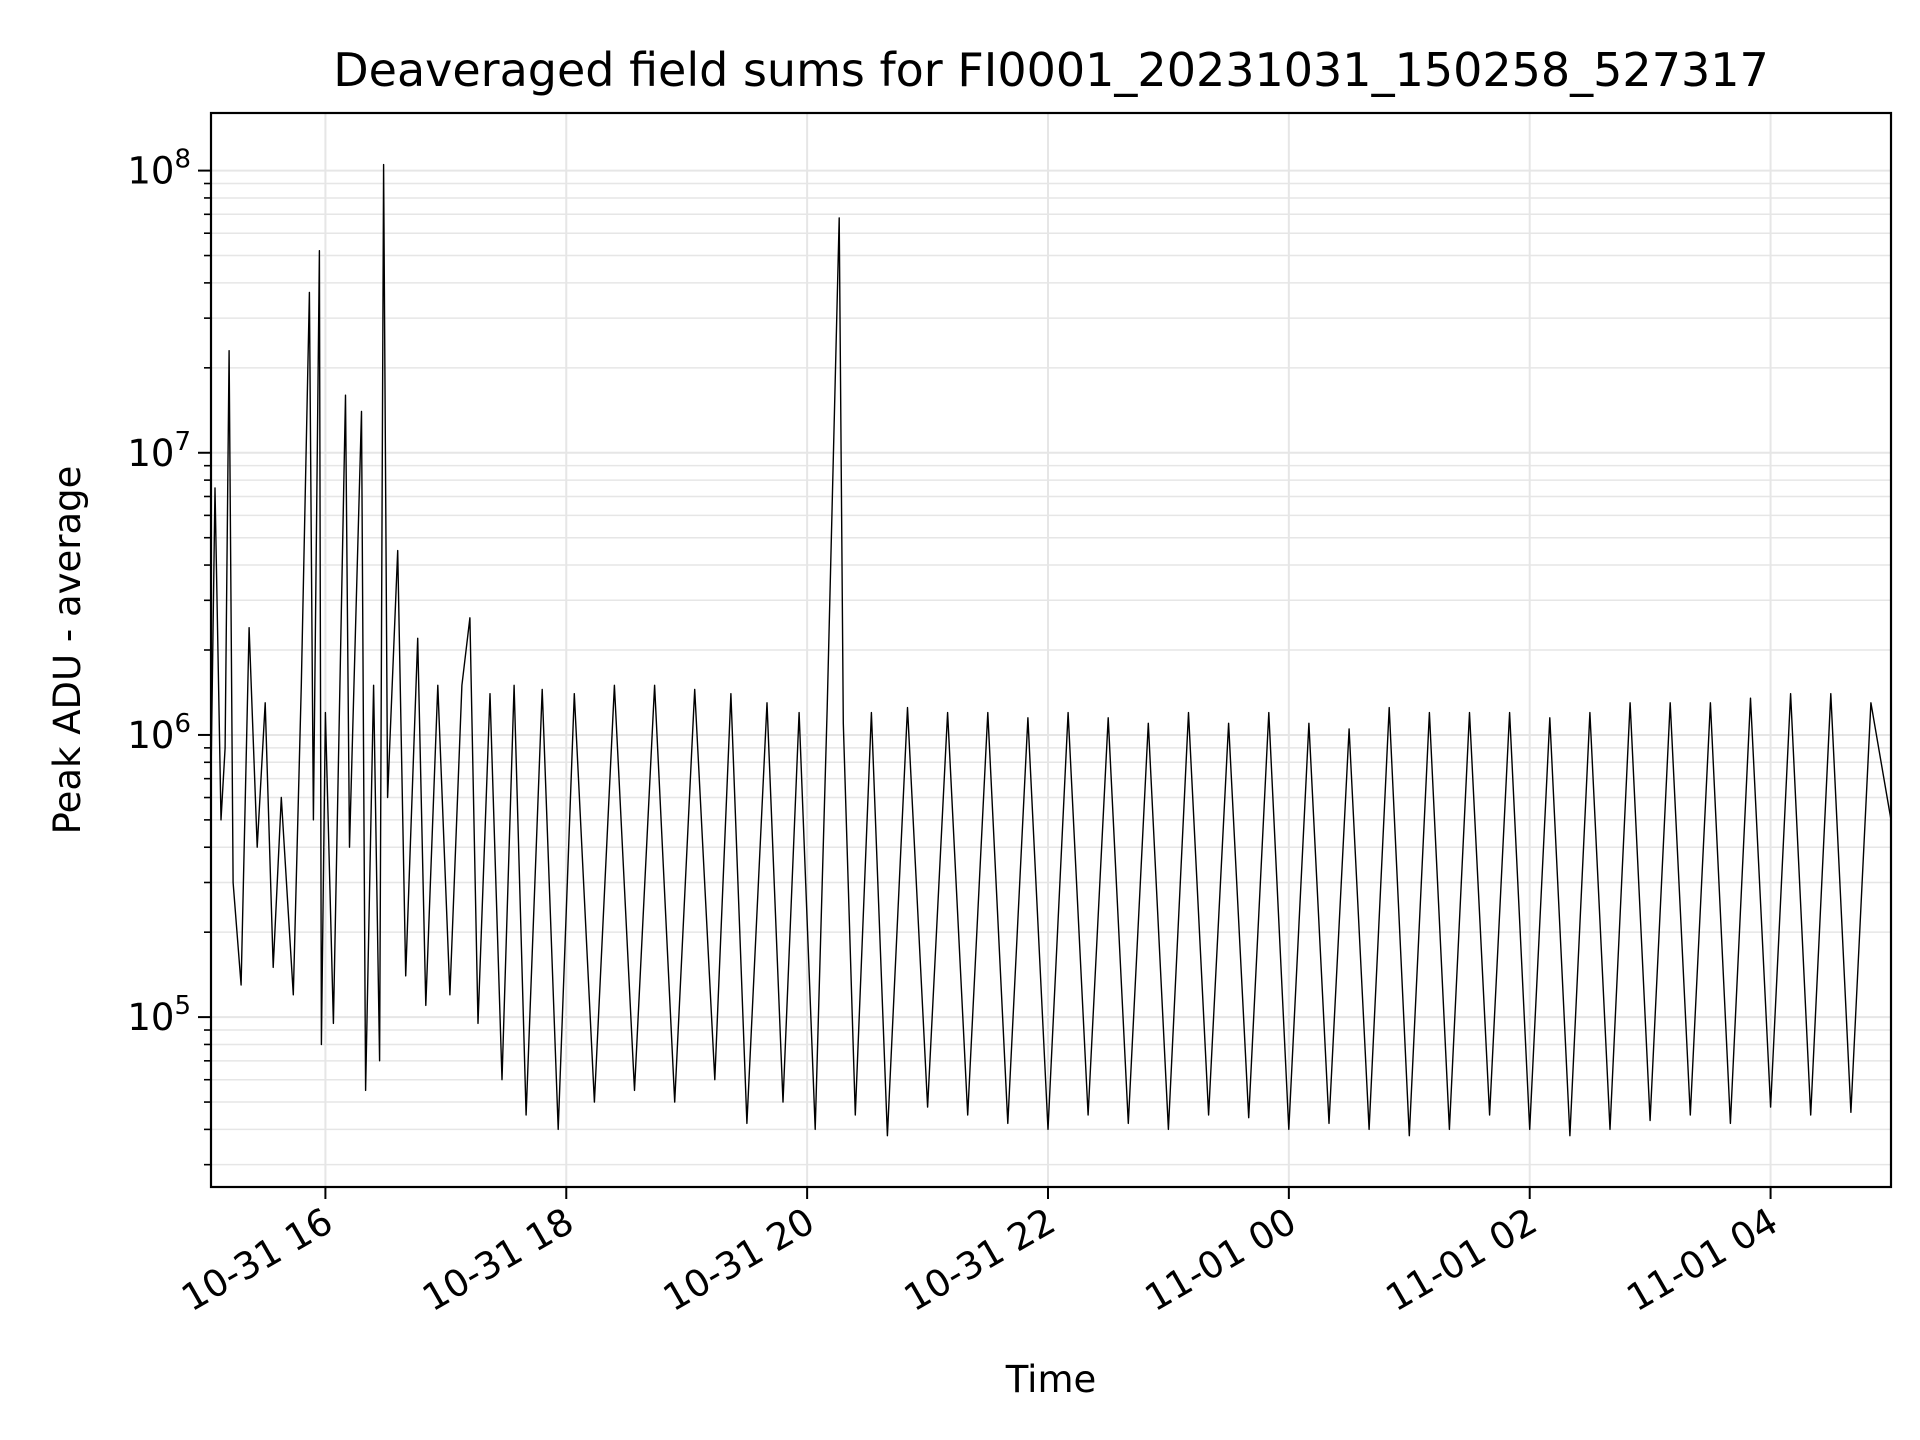  Describe the element at coordinates (67, 650) in the screenshot. I see `y-axis-label: Peak ADU - average` at that location.